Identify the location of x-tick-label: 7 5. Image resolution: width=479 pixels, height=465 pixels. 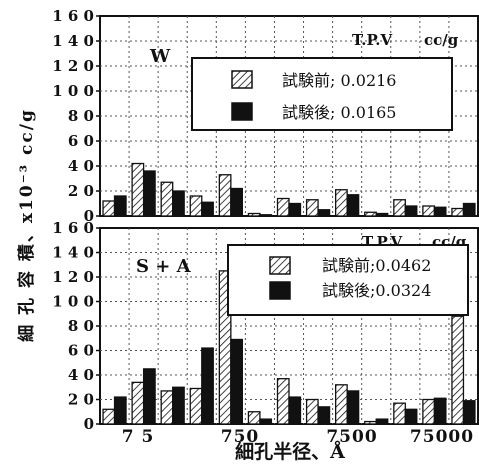
(138, 437).